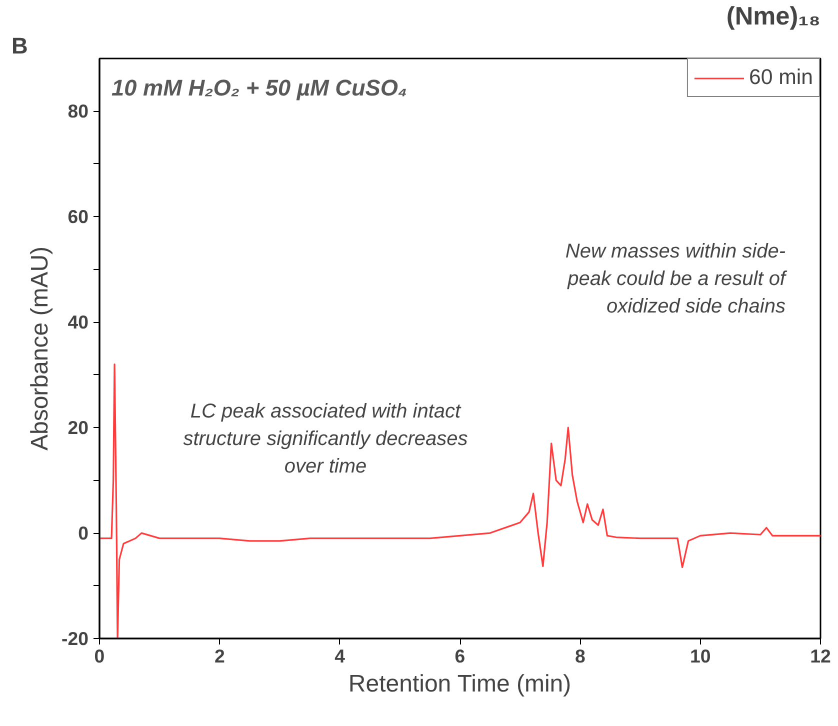 This screenshot has width=838, height=726. What do you see at coordinates (676, 279) in the screenshot?
I see `annotation: New masses within side- peak could be a result of oxidized side chains` at bounding box center [676, 279].